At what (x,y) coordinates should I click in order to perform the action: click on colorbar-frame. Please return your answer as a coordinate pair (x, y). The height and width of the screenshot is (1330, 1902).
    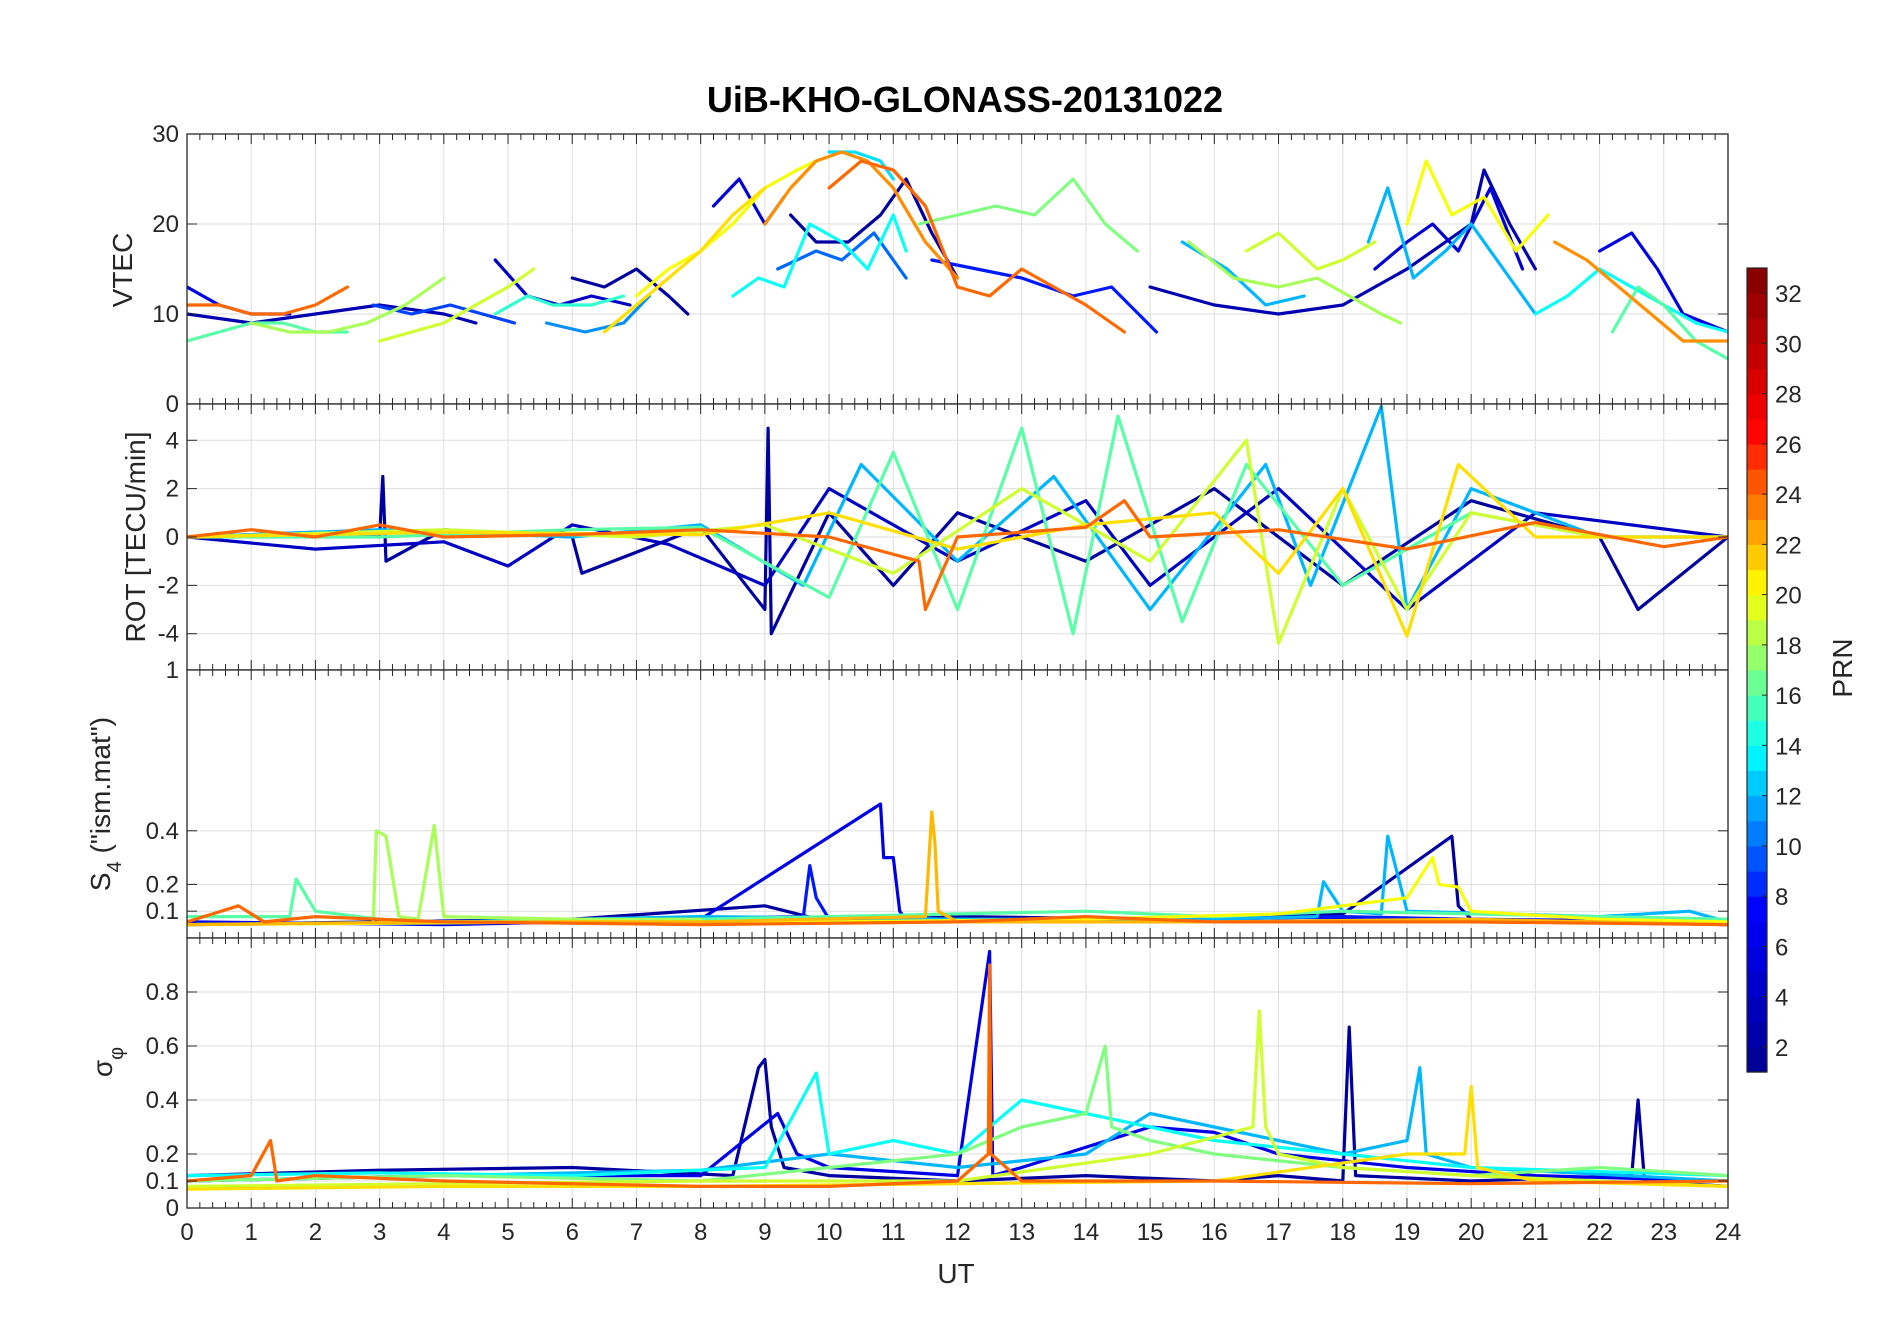
    Looking at the image, I should click on (1757, 670).